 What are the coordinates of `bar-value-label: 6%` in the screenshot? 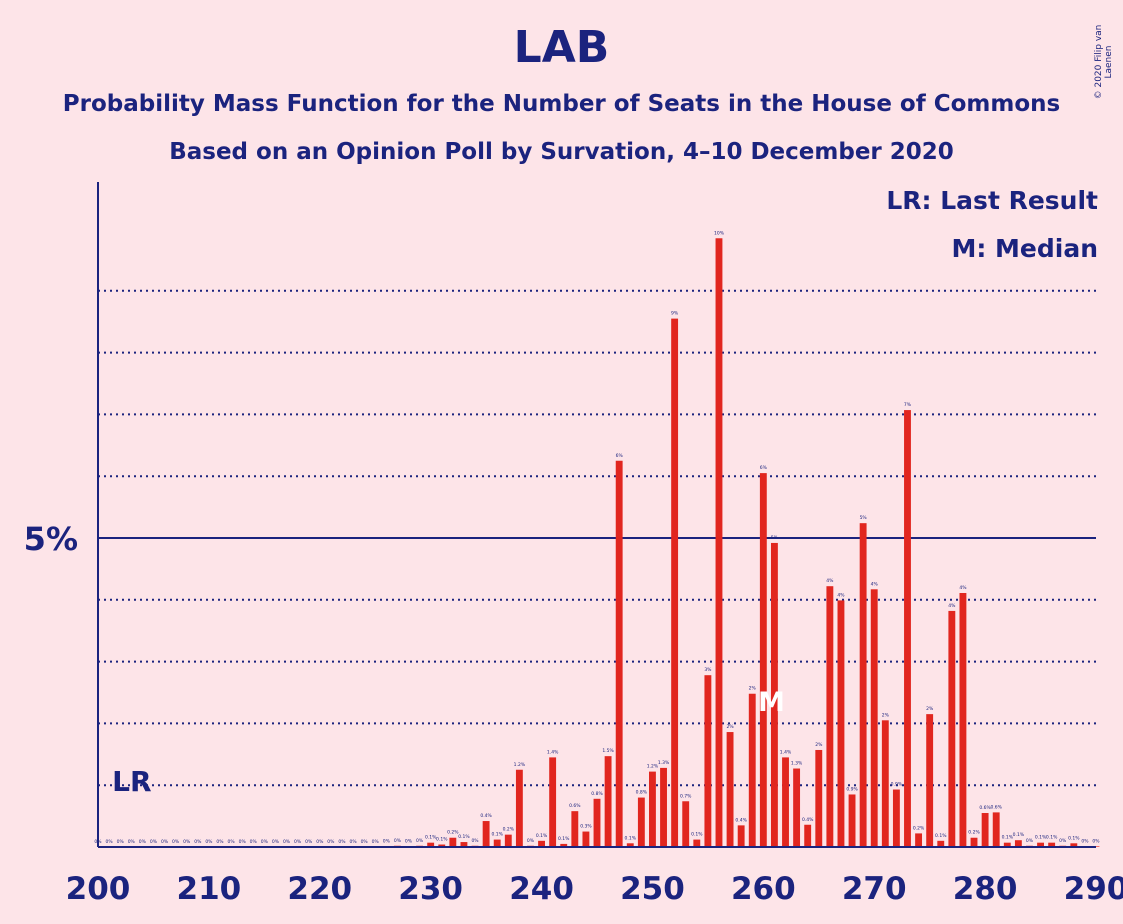 It's located at (620, 456).